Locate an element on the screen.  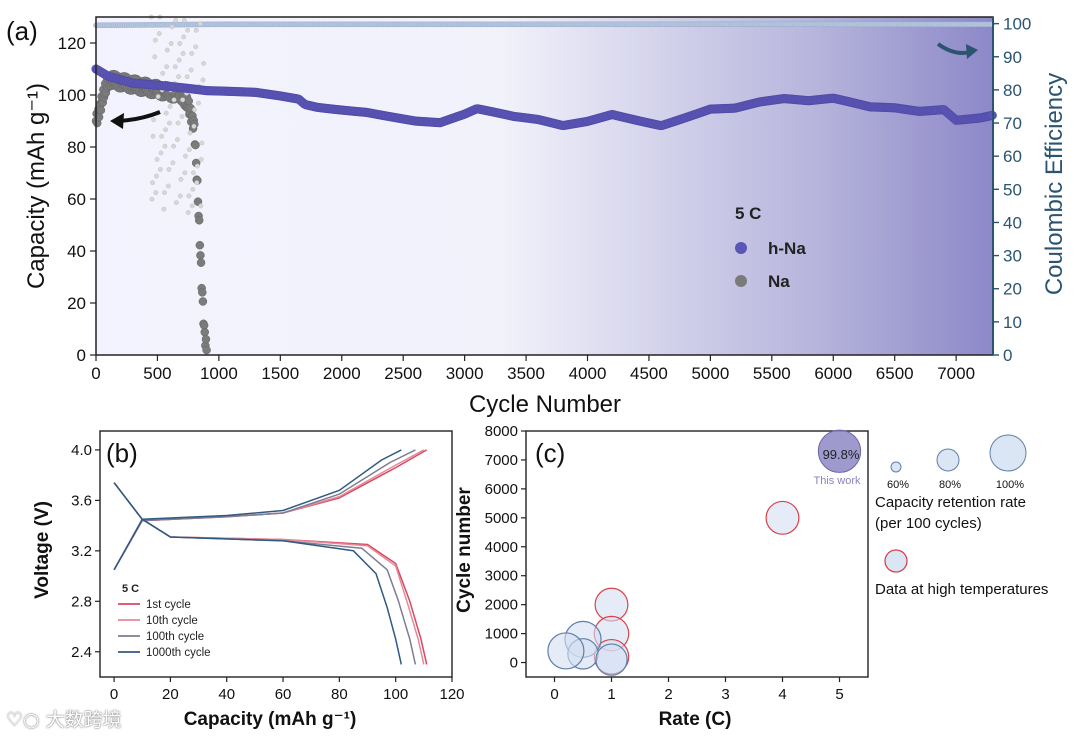
panel-a-label: (a) is located at coordinates (22, 31).